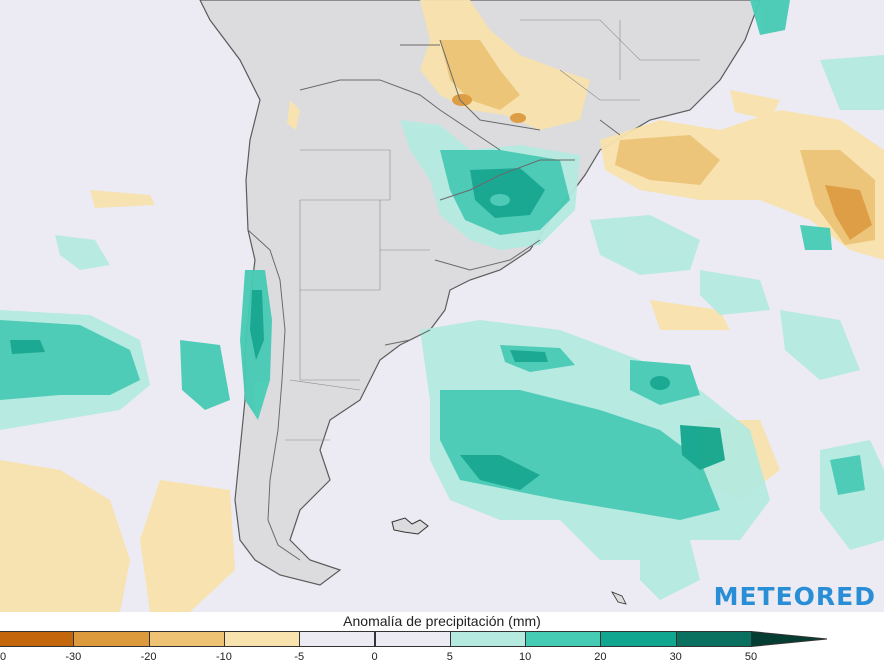 The image size is (884, 663). I want to click on meteored-logo: METEORED, so click(794, 596).